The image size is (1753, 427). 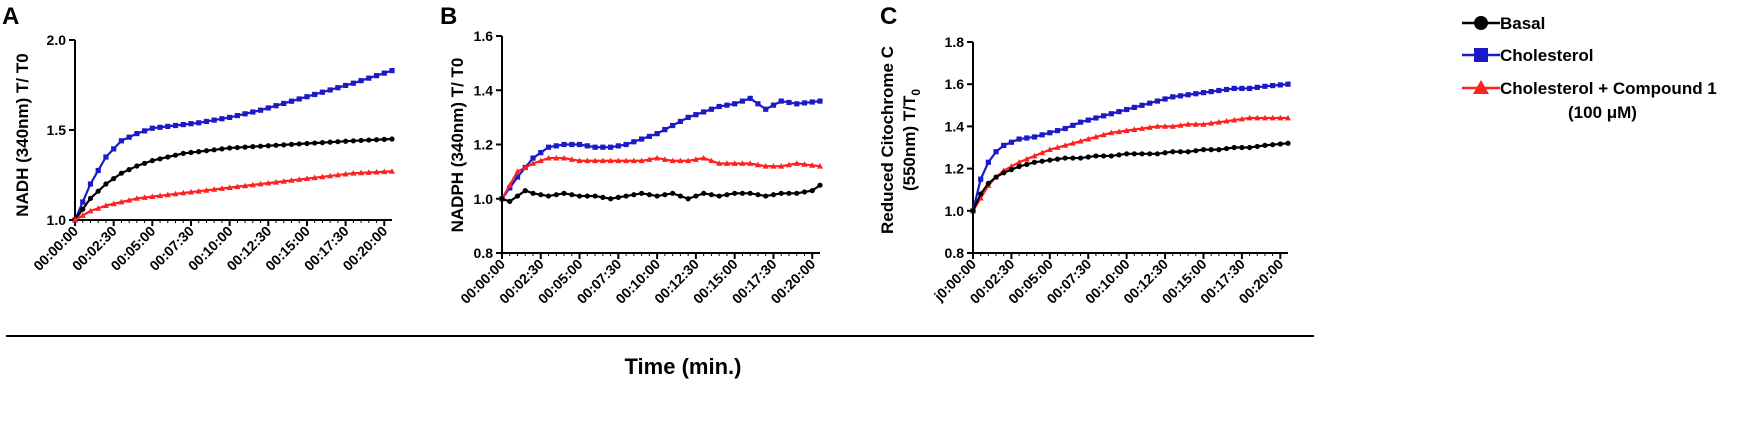 What do you see at coordinates (1602, 112) in the screenshot?
I see `legend-compound-sublabel: (100 μM)` at bounding box center [1602, 112].